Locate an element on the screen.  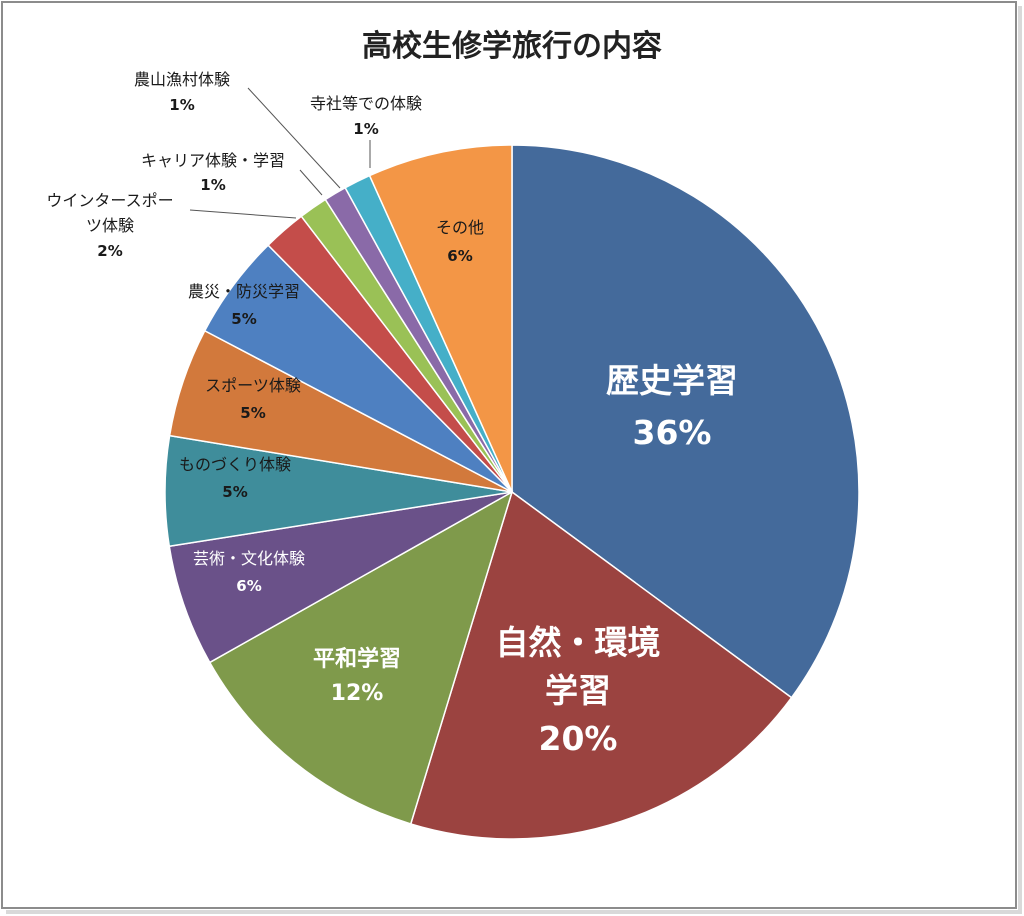
slice-label: 寺社等での体験 is located at coordinates (366, 103).